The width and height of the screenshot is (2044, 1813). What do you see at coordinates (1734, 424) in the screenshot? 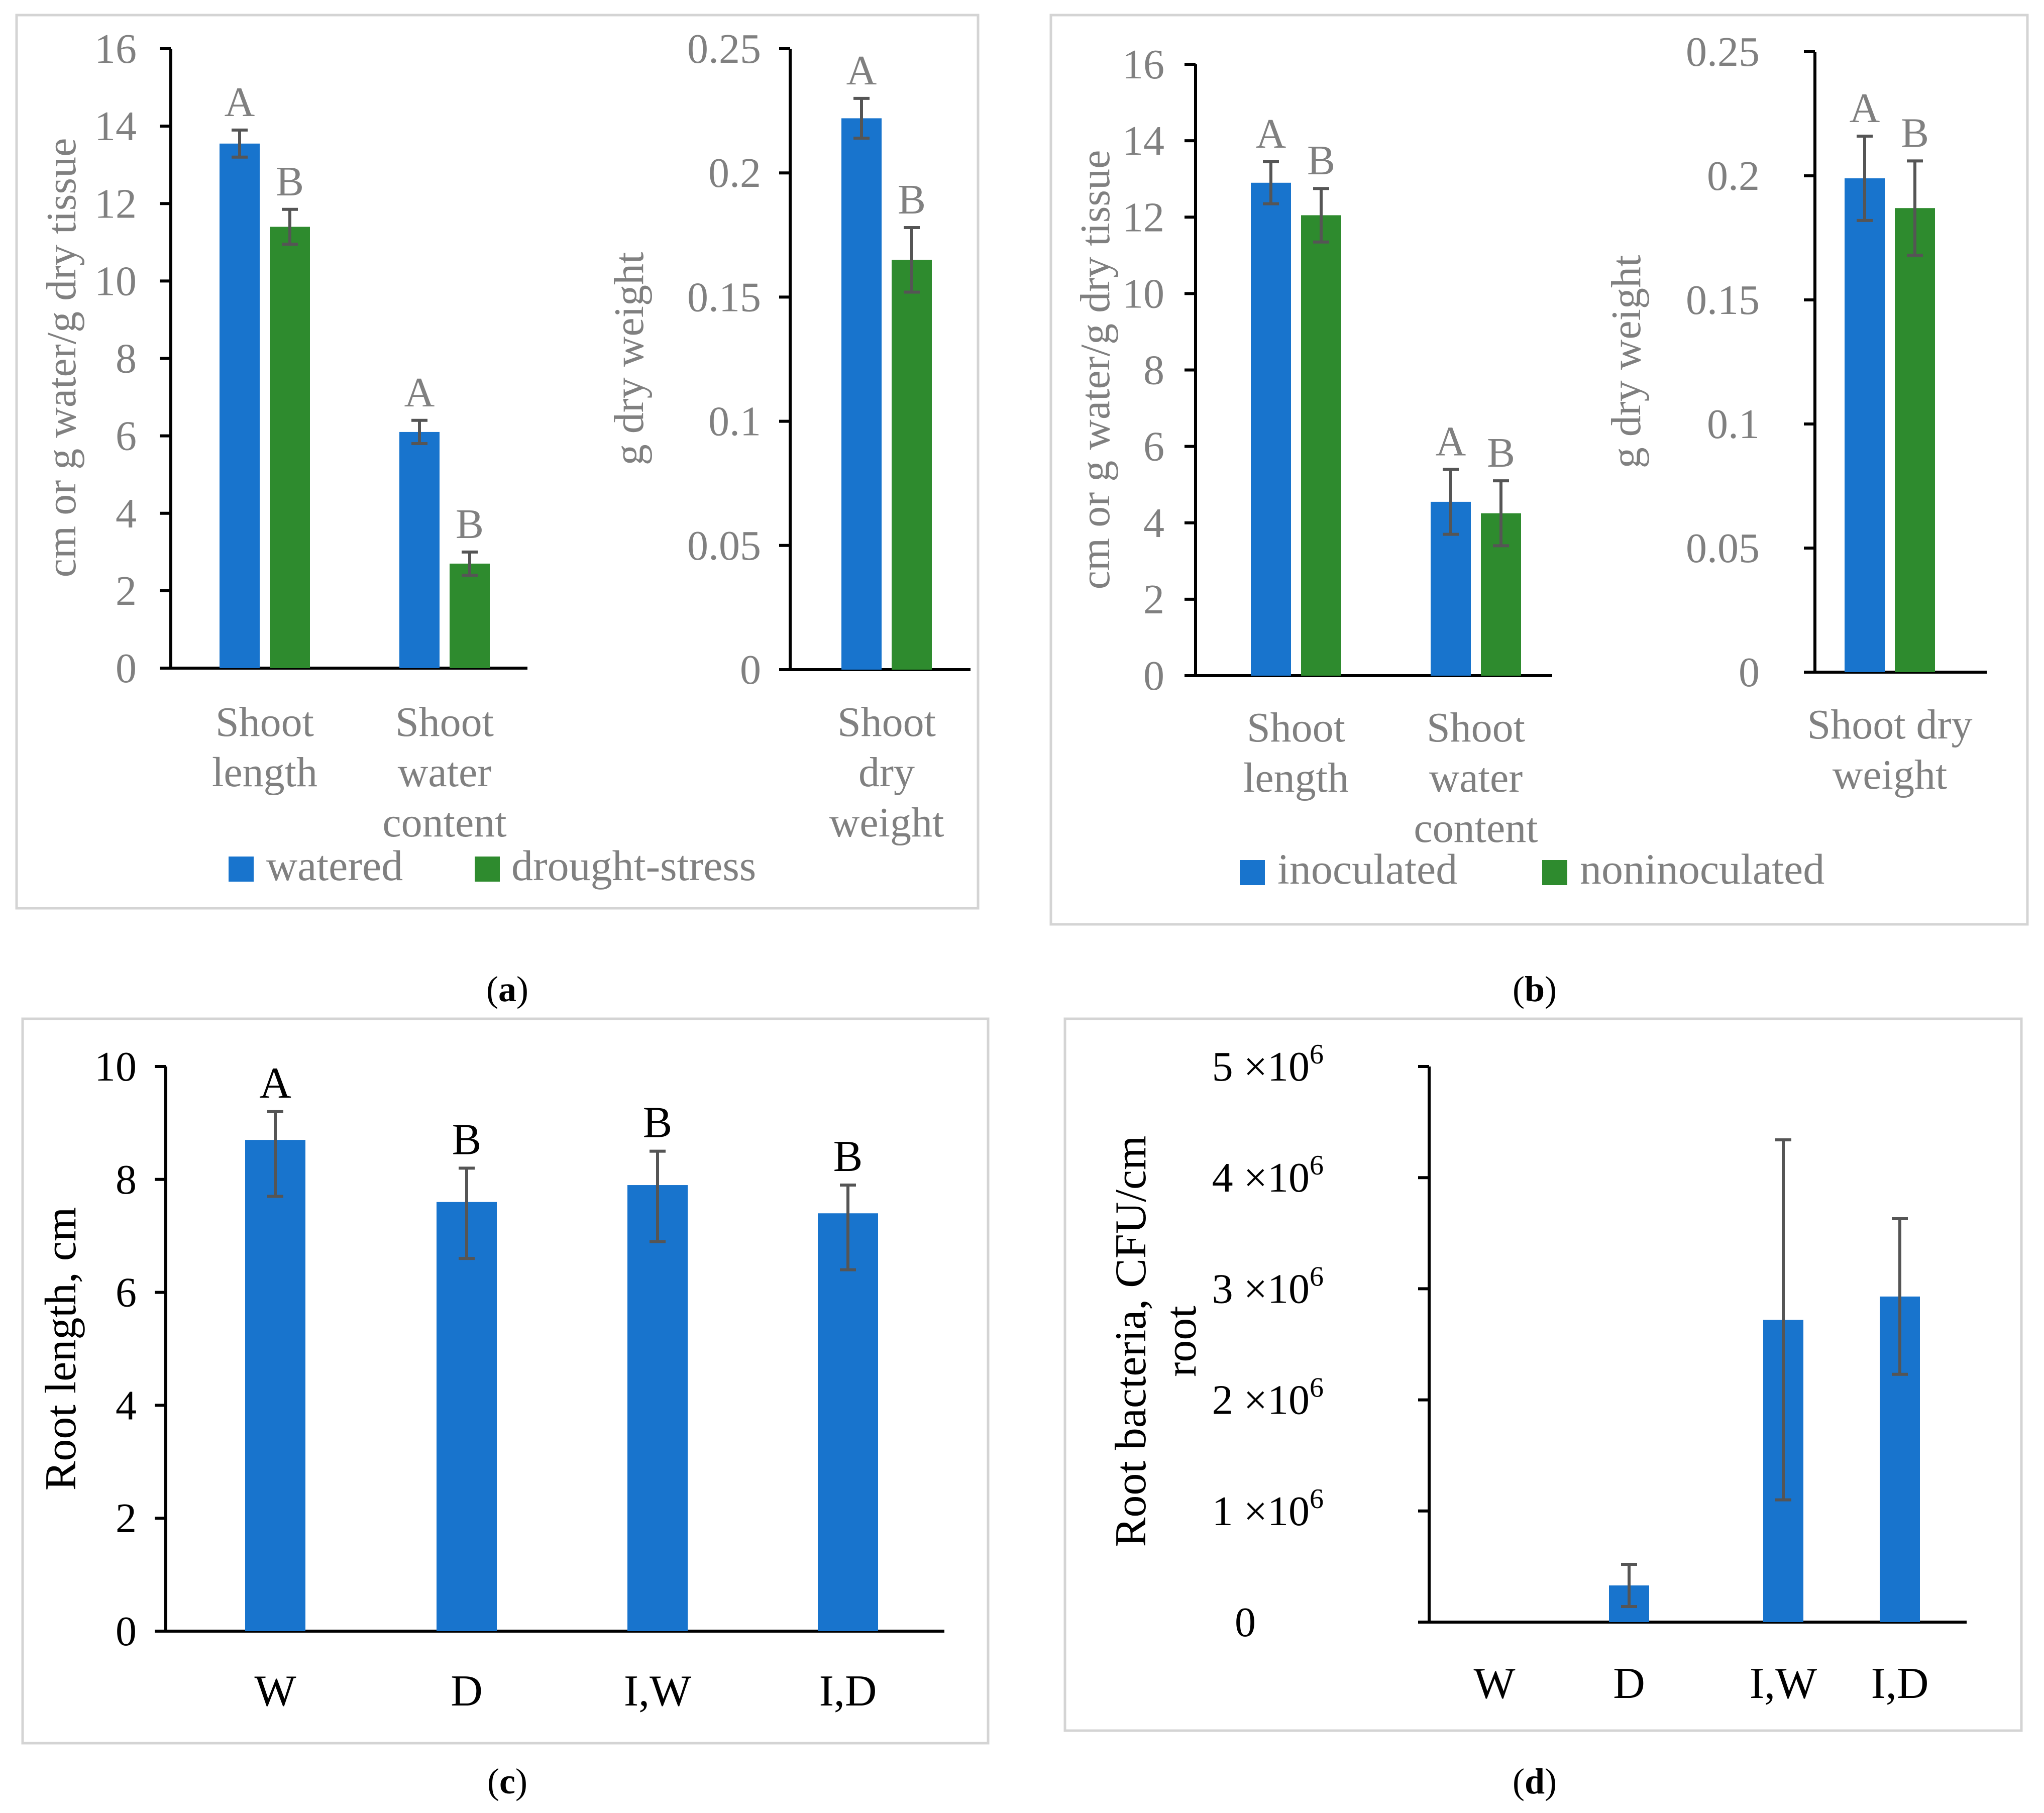
I see `y-tick-label: 0.1` at bounding box center [1734, 424].